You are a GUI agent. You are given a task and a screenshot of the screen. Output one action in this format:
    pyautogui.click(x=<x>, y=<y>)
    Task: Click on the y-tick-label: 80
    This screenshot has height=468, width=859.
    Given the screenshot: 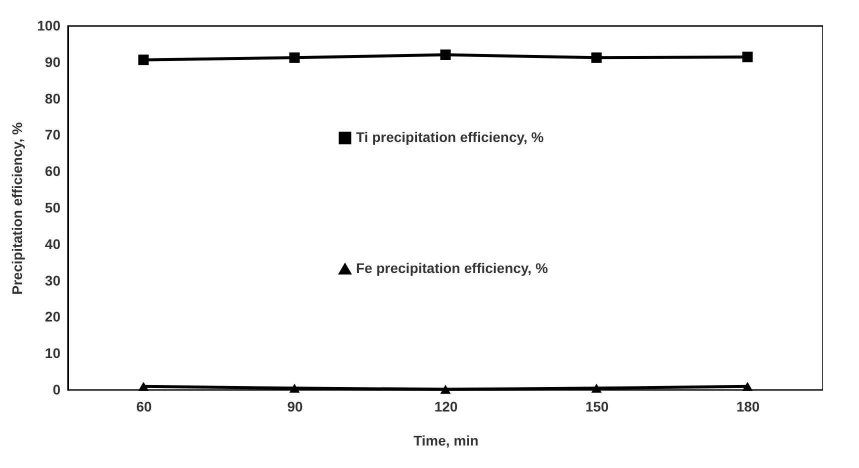 What is the action you would take?
    pyautogui.click(x=52, y=98)
    